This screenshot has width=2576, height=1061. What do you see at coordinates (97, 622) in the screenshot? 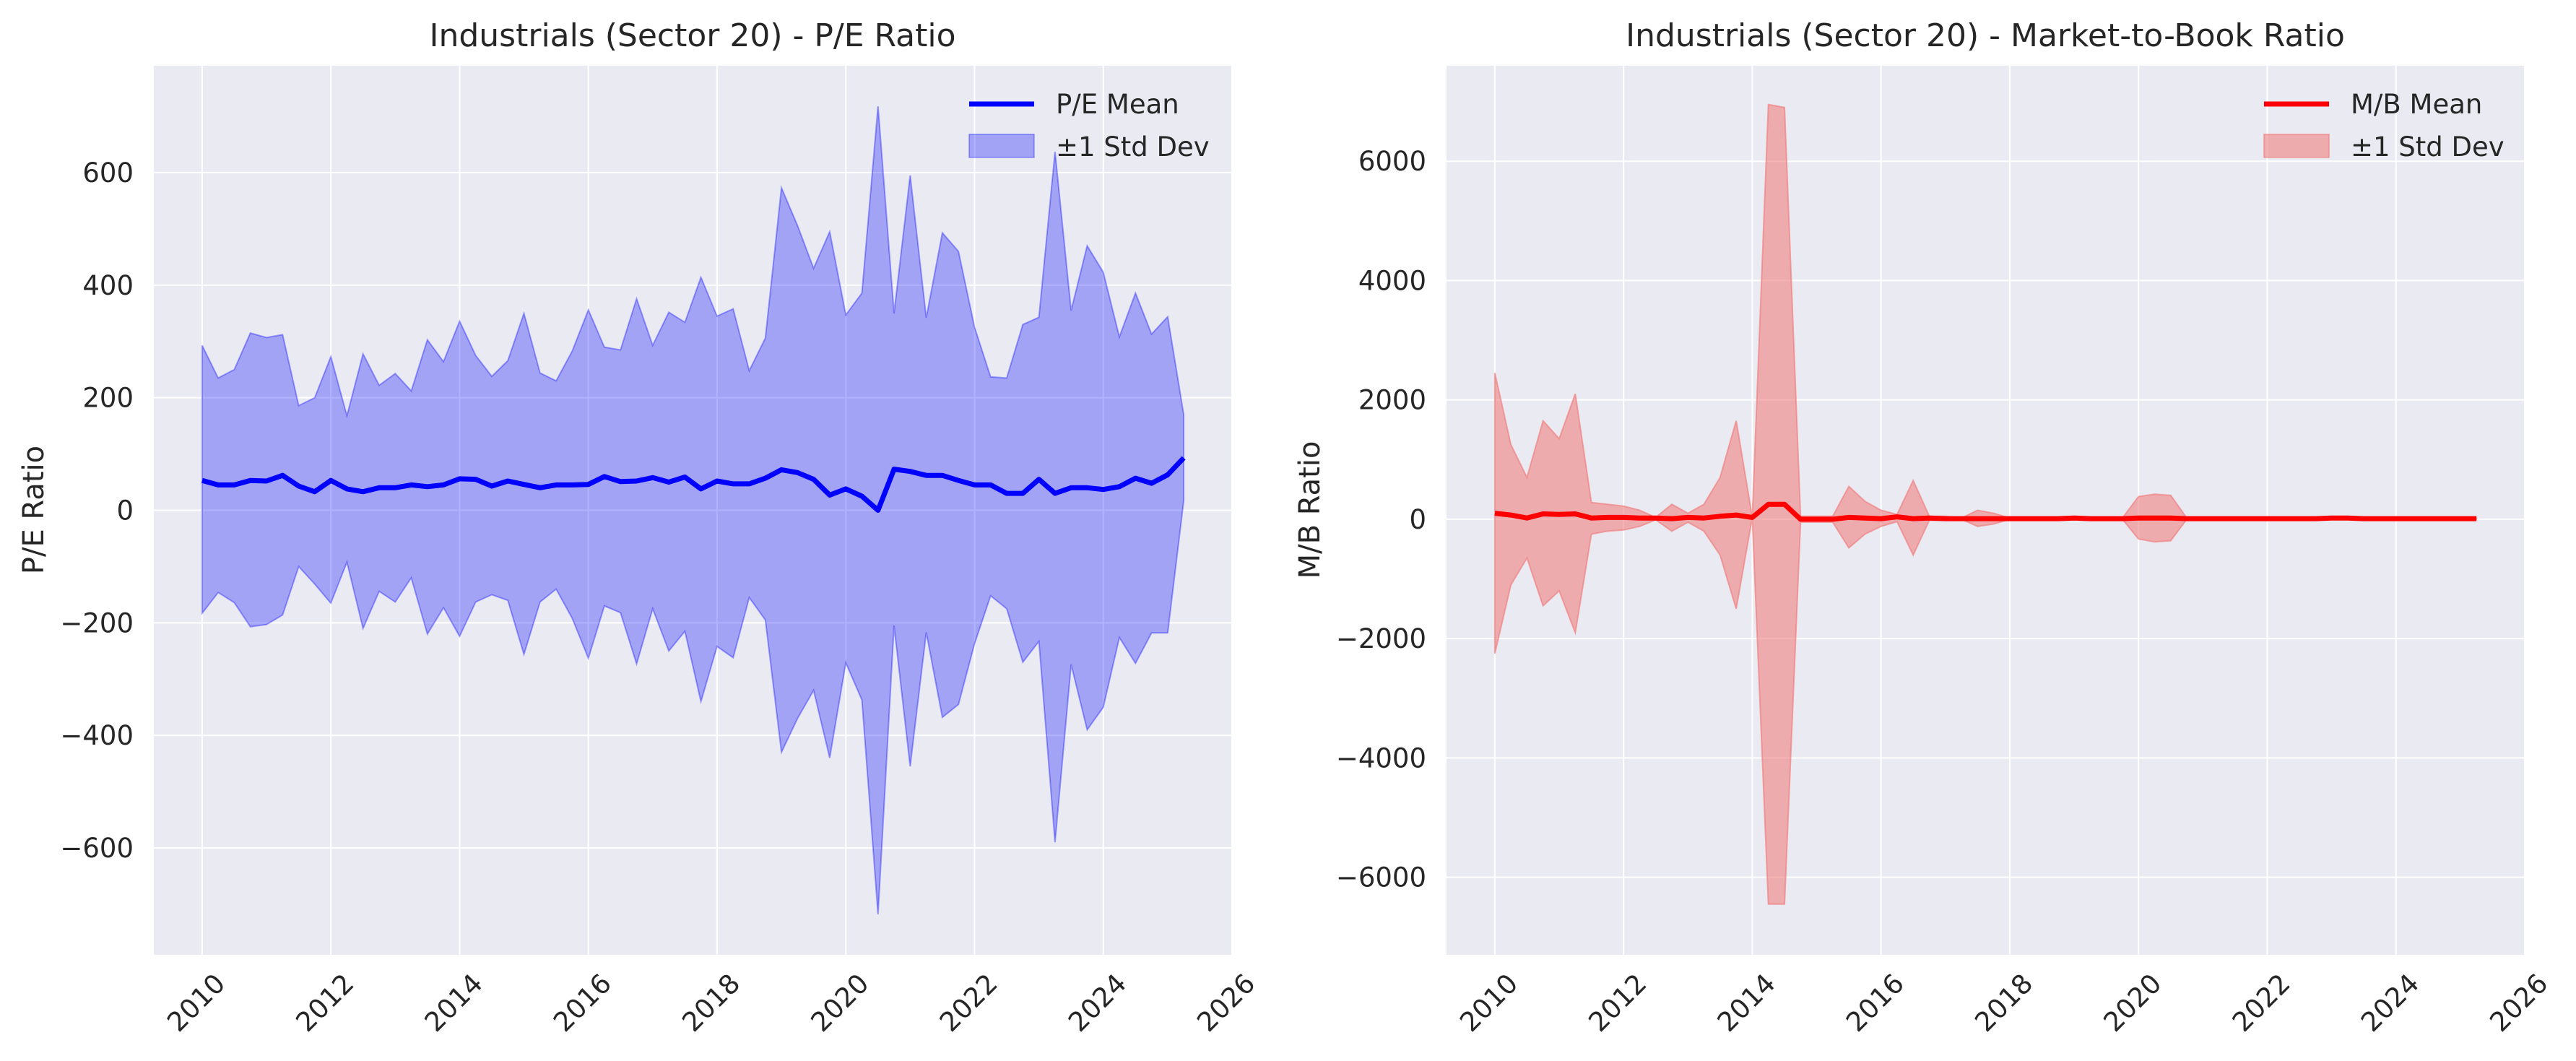
I see `y-tick-label: −200` at bounding box center [97, 622].